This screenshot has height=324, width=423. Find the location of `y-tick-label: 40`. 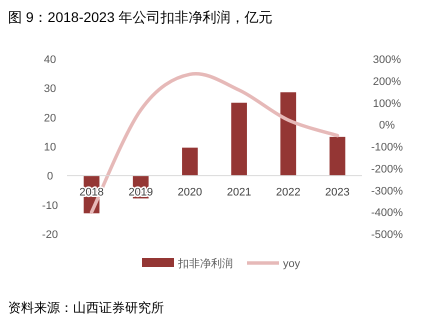

y-tick-label: 40 is located at coordinates (50, 60).